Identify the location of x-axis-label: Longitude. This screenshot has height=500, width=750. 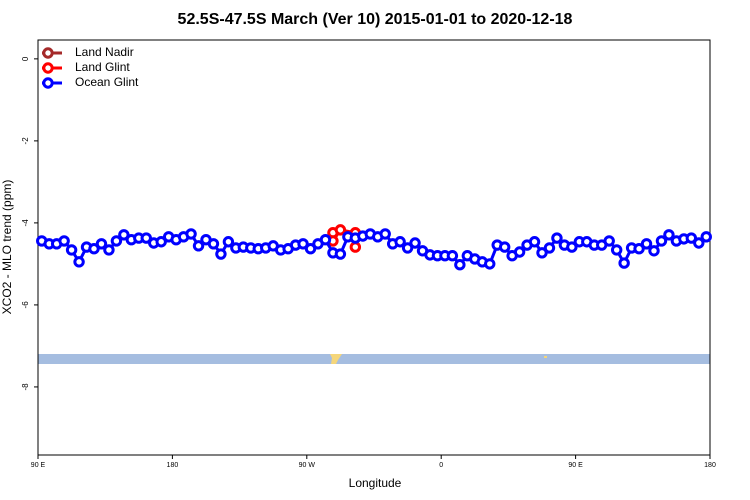
(375, 483).